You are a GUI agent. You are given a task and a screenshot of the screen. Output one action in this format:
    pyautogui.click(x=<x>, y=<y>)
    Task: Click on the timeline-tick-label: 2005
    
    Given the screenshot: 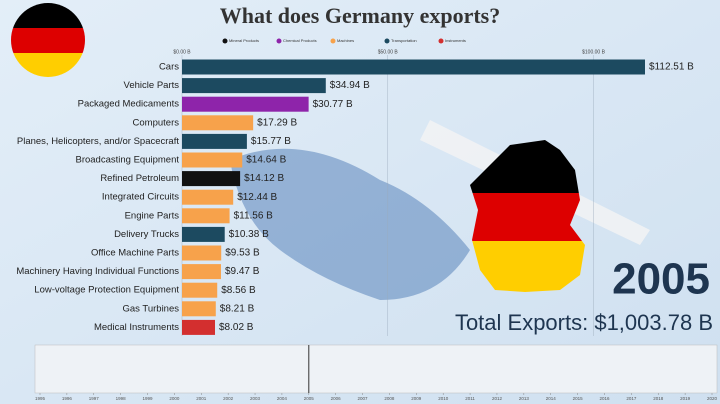 What is the action you would take?
    pyautogui.click(x=309, y=398)
    